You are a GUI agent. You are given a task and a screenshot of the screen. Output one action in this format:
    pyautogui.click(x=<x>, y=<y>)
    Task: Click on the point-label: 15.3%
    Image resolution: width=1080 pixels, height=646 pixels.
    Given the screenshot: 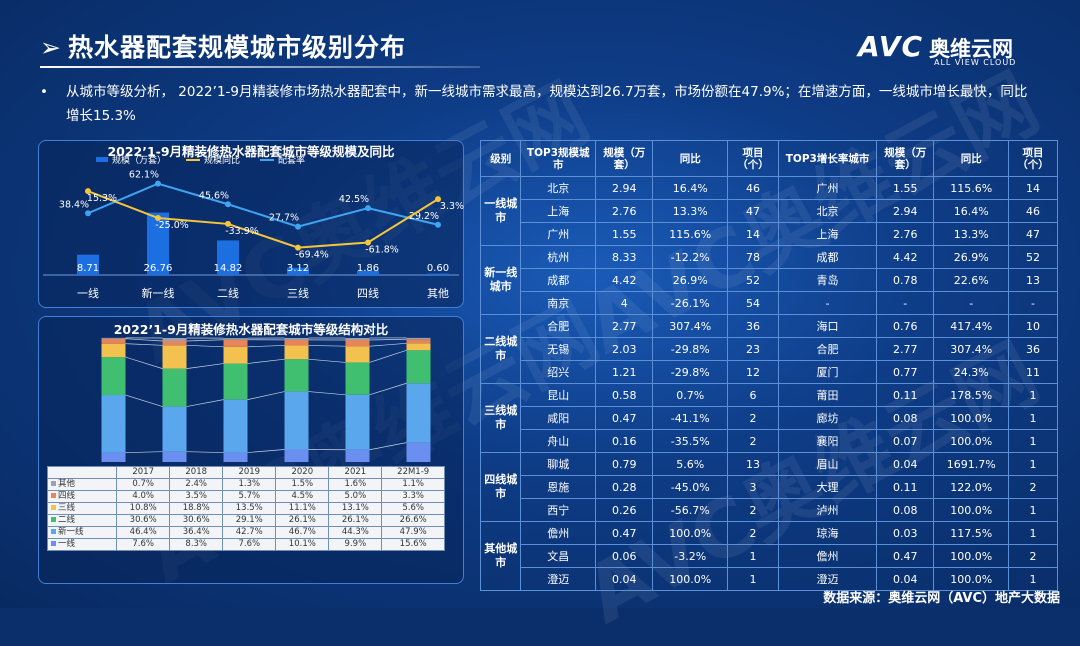 What is the action you would take?
    pyautogui.click(x=102, y=198)
    